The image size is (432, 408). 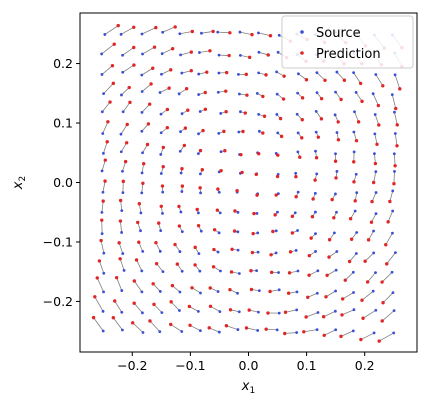 I want to click on legend-prediction-marker, so click(x=302, y=53).